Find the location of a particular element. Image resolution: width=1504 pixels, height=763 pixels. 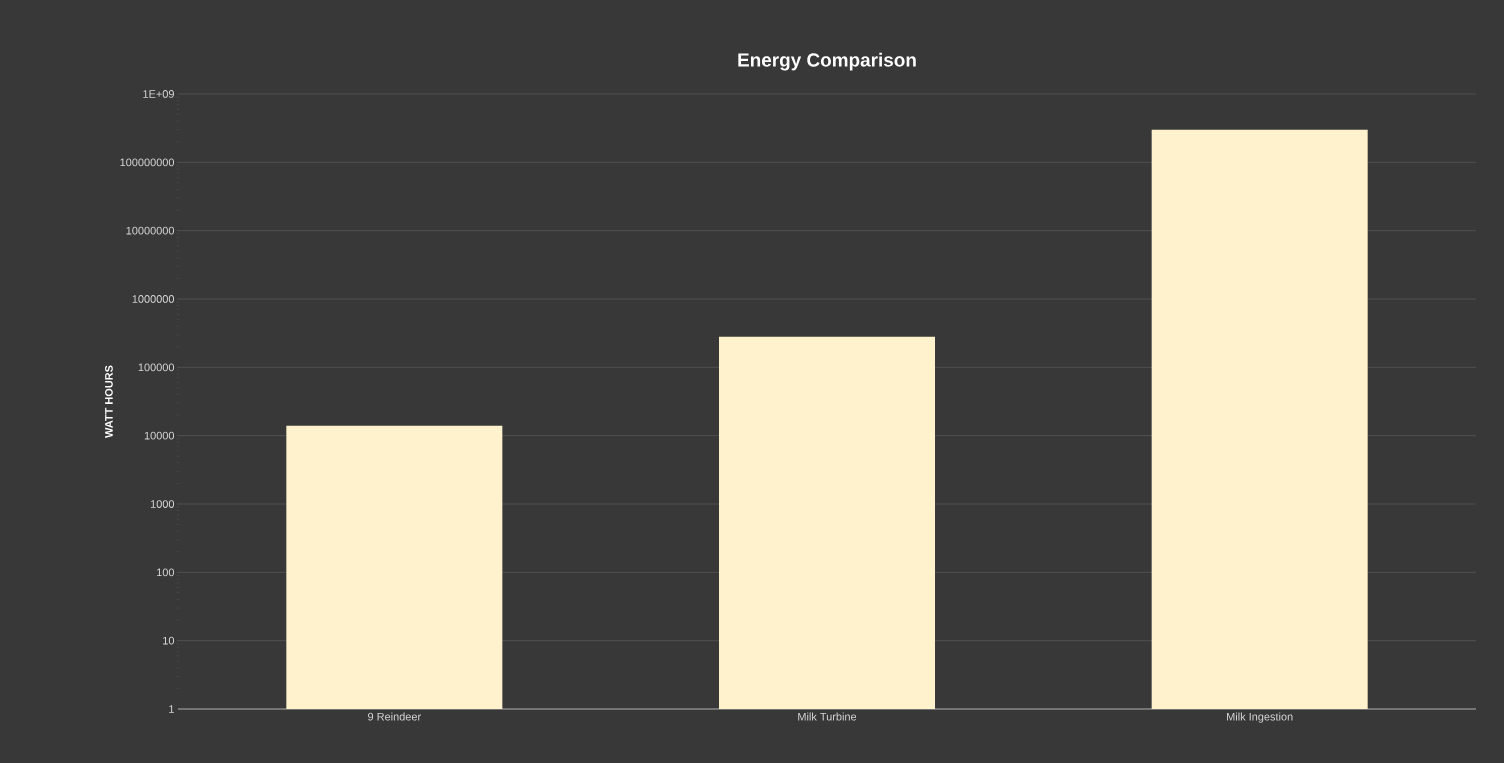

x-tick-label: 9 Reindeer is located at coordinates (394, 716).